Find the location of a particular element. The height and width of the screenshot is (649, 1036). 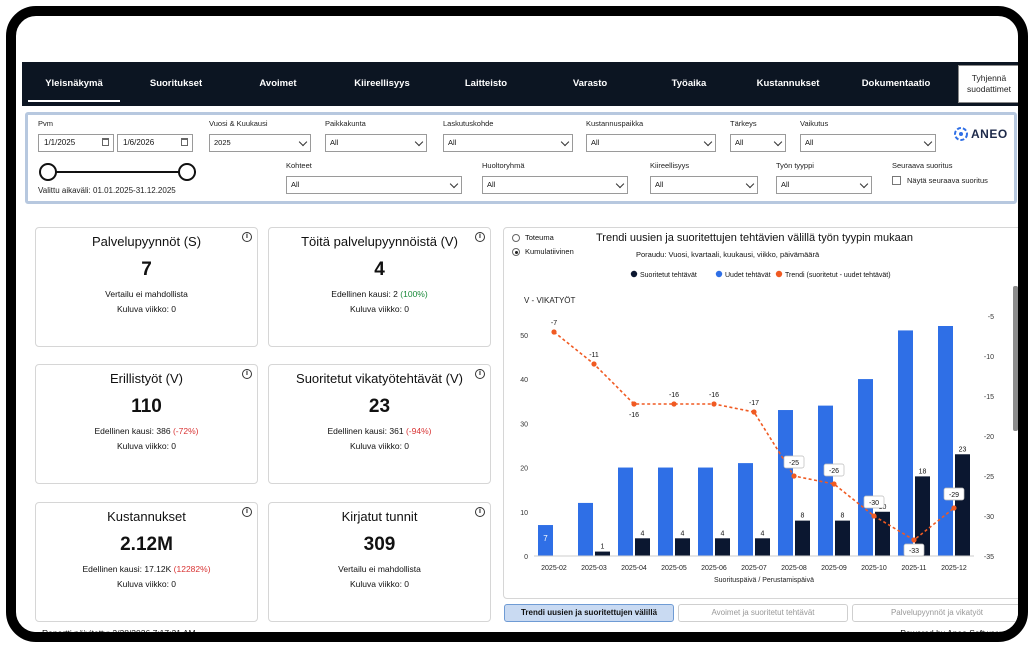

vuosi-select: 2025 is located at coordinates (260, 143).